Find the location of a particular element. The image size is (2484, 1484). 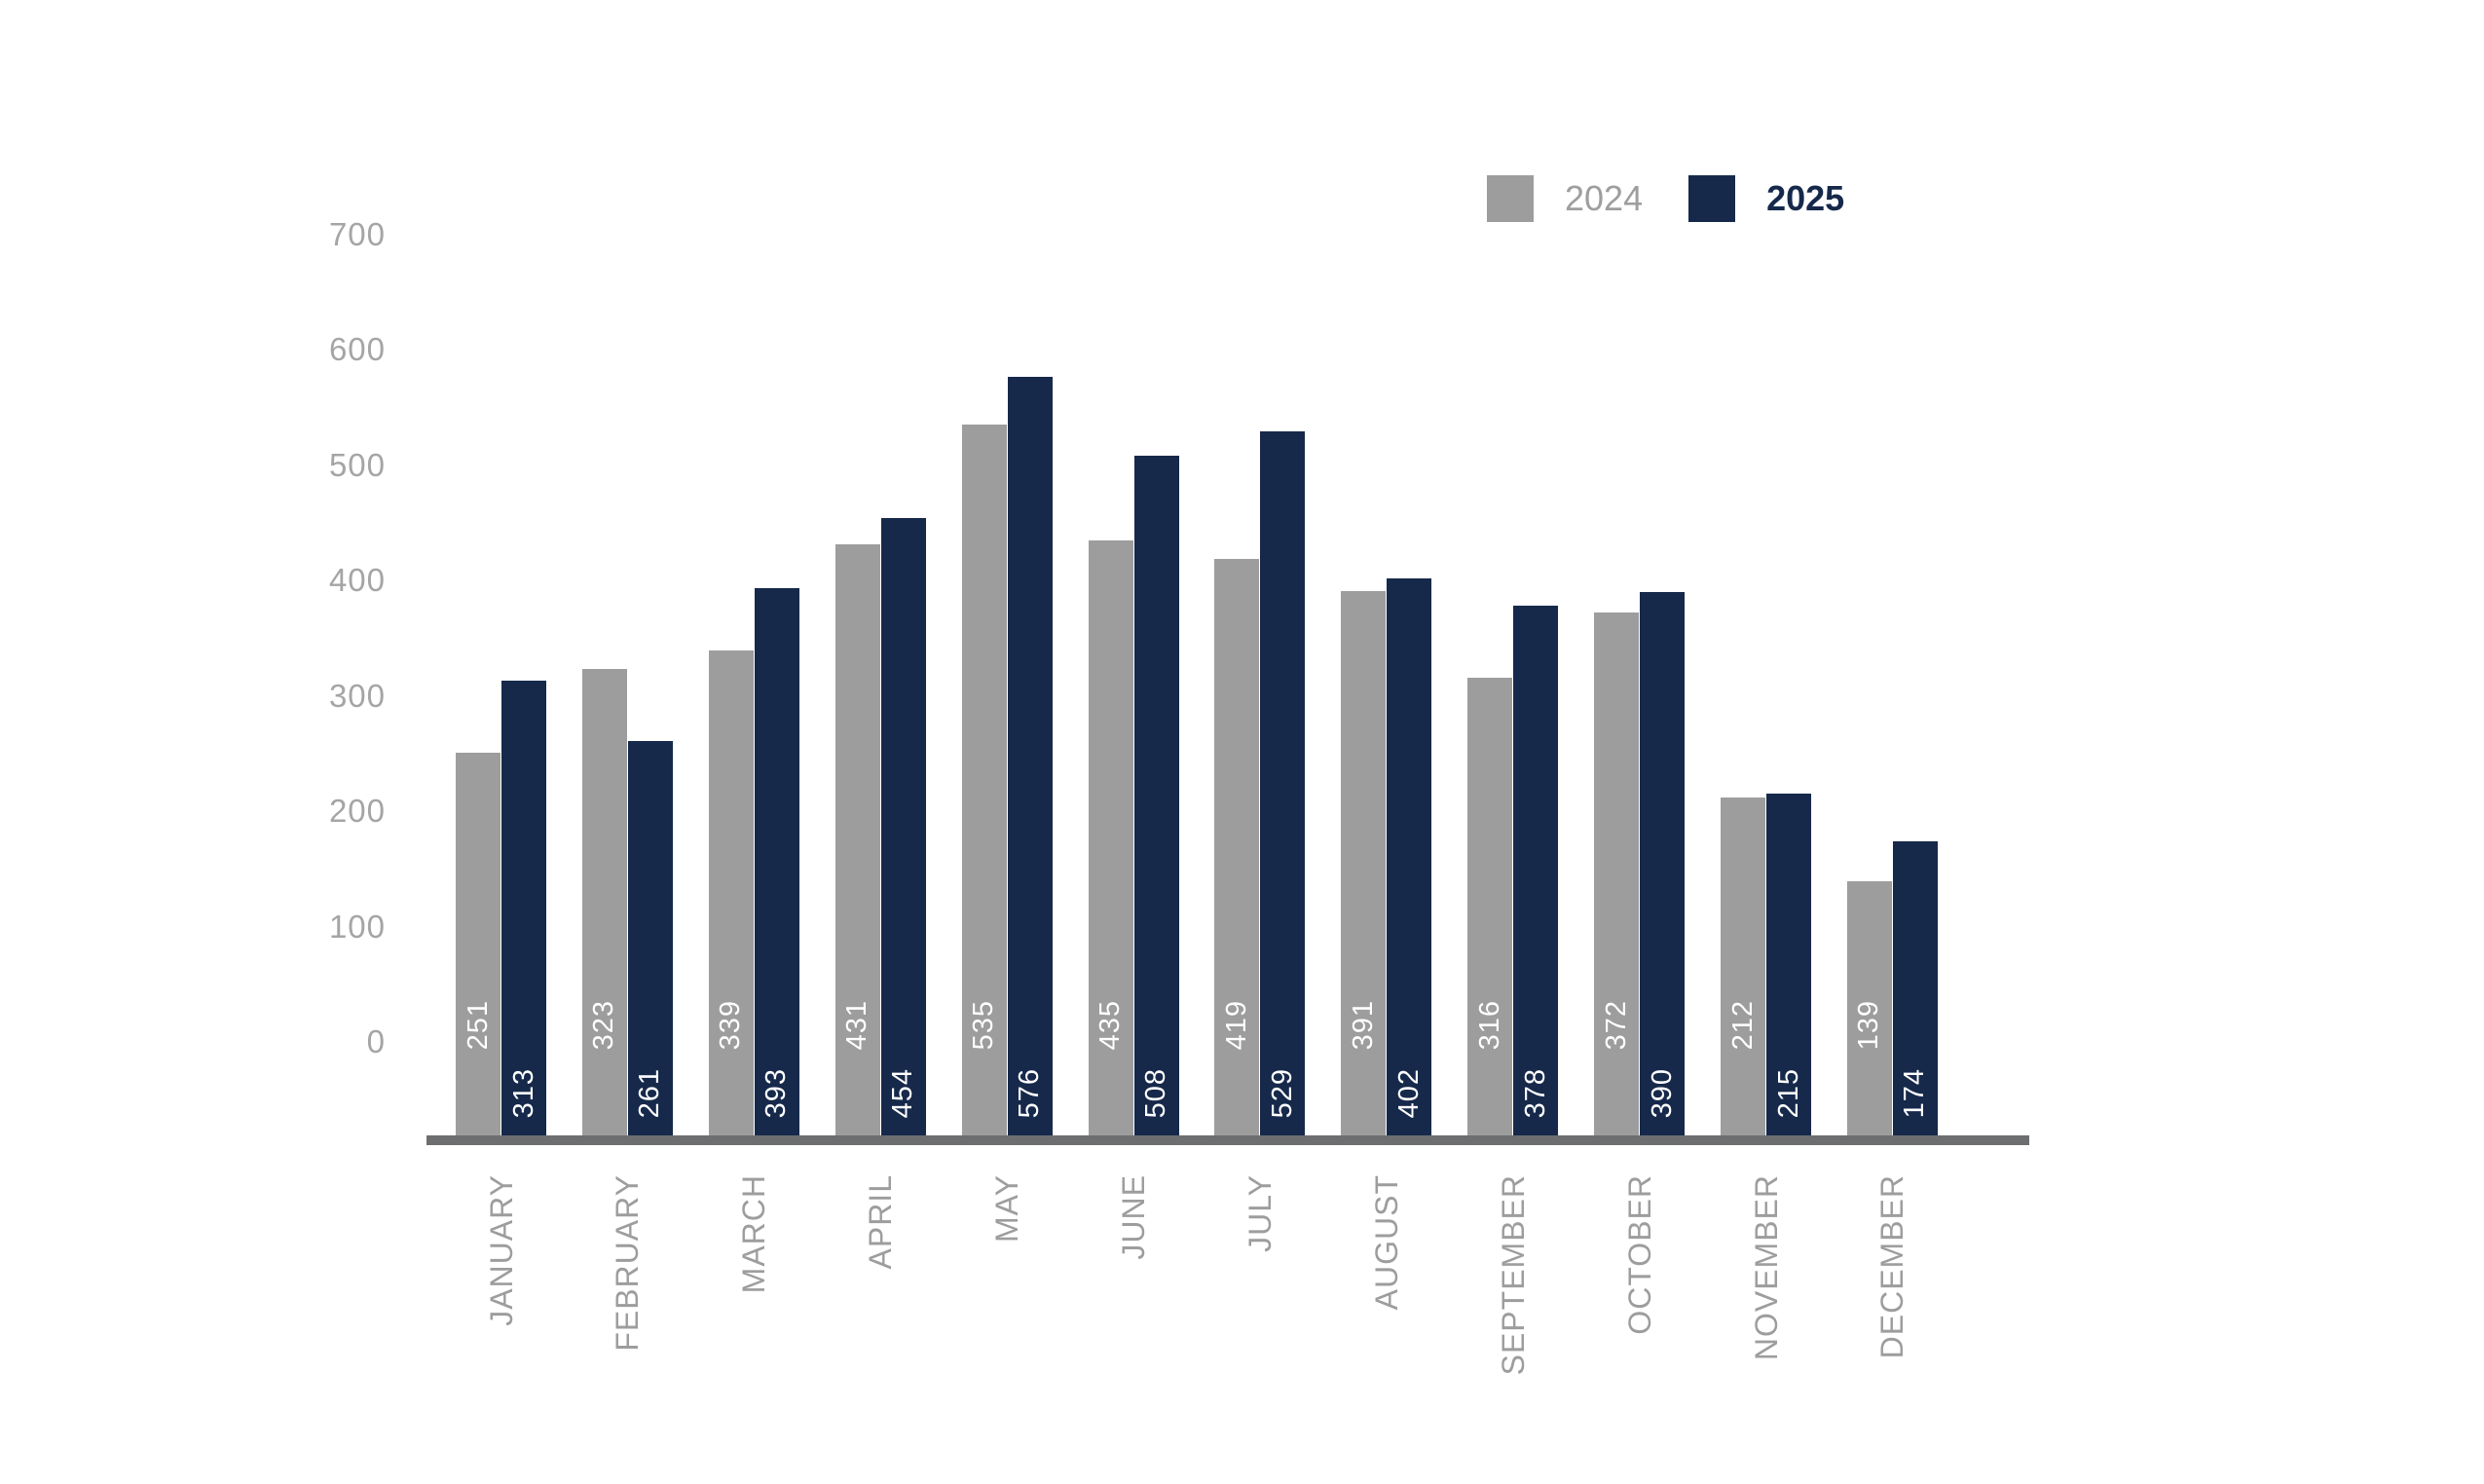

bar-2025-october: 390 is located at coordinates (1663, 863).